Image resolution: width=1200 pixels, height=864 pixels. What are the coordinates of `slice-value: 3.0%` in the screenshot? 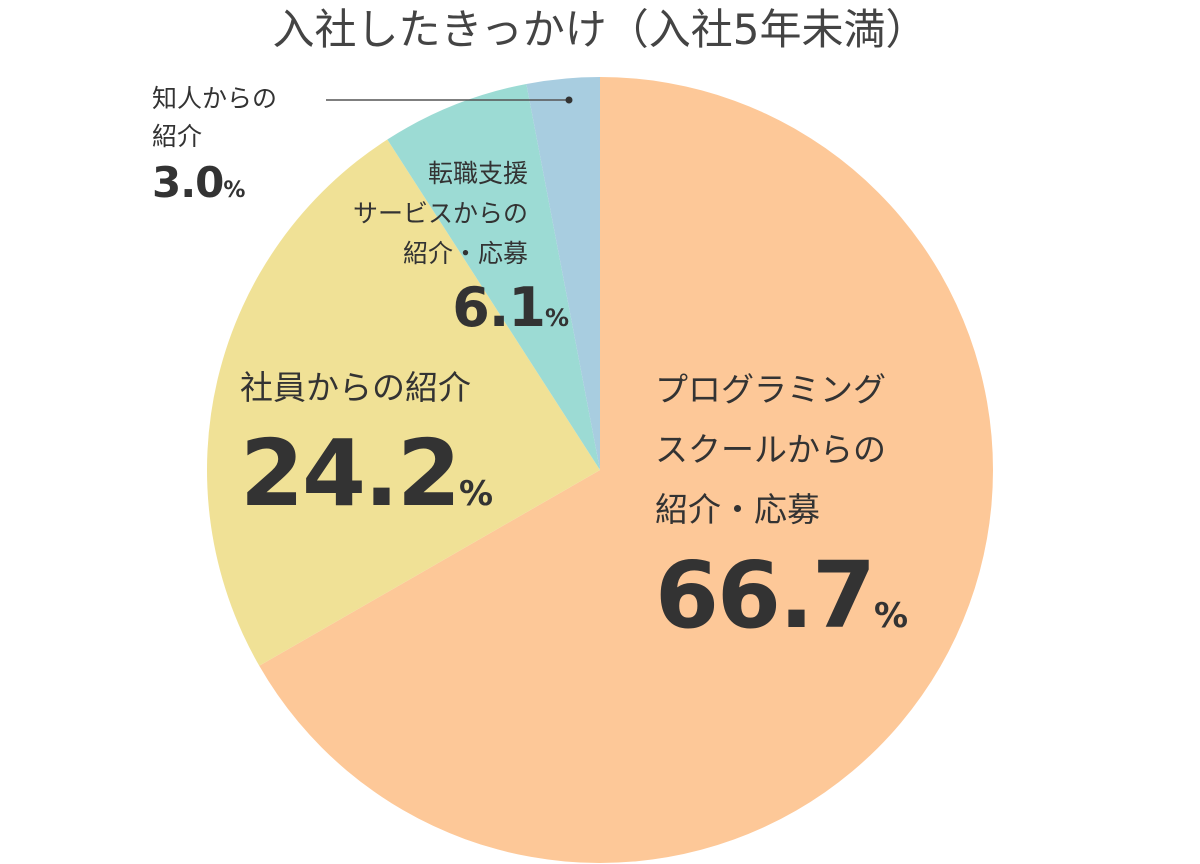 It's located at (198, 182).